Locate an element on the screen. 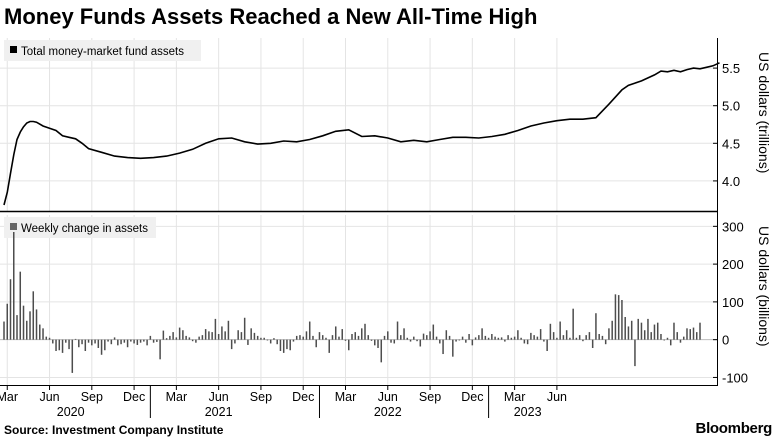 The width and height of the screenshot is (780, 447). bottom-y-tick-label: 100 is located at coordinates (733, 302).